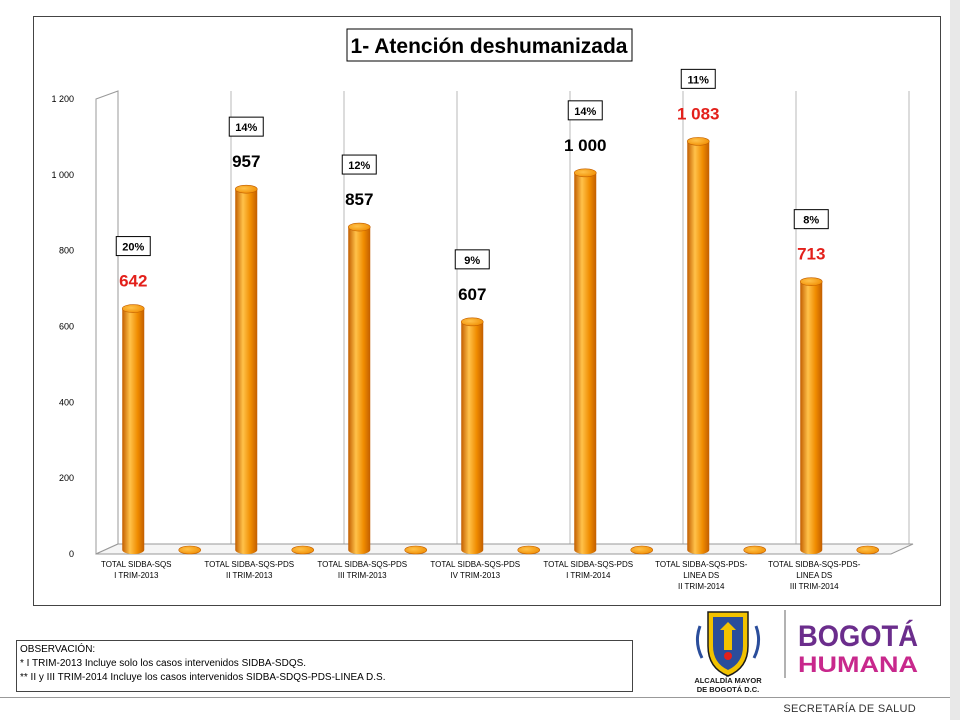  I want to click on x-tick-label-12-2: III TRIM-2014, so click(814, 586).